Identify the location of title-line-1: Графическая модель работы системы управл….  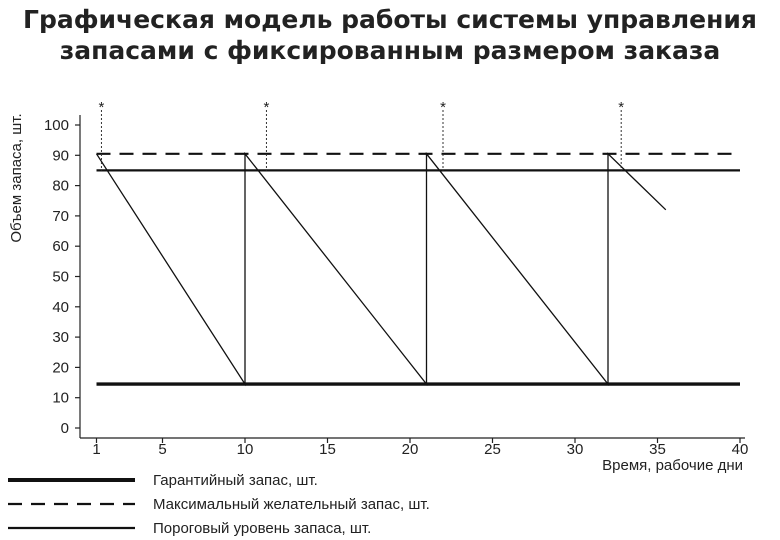
(390, 19).